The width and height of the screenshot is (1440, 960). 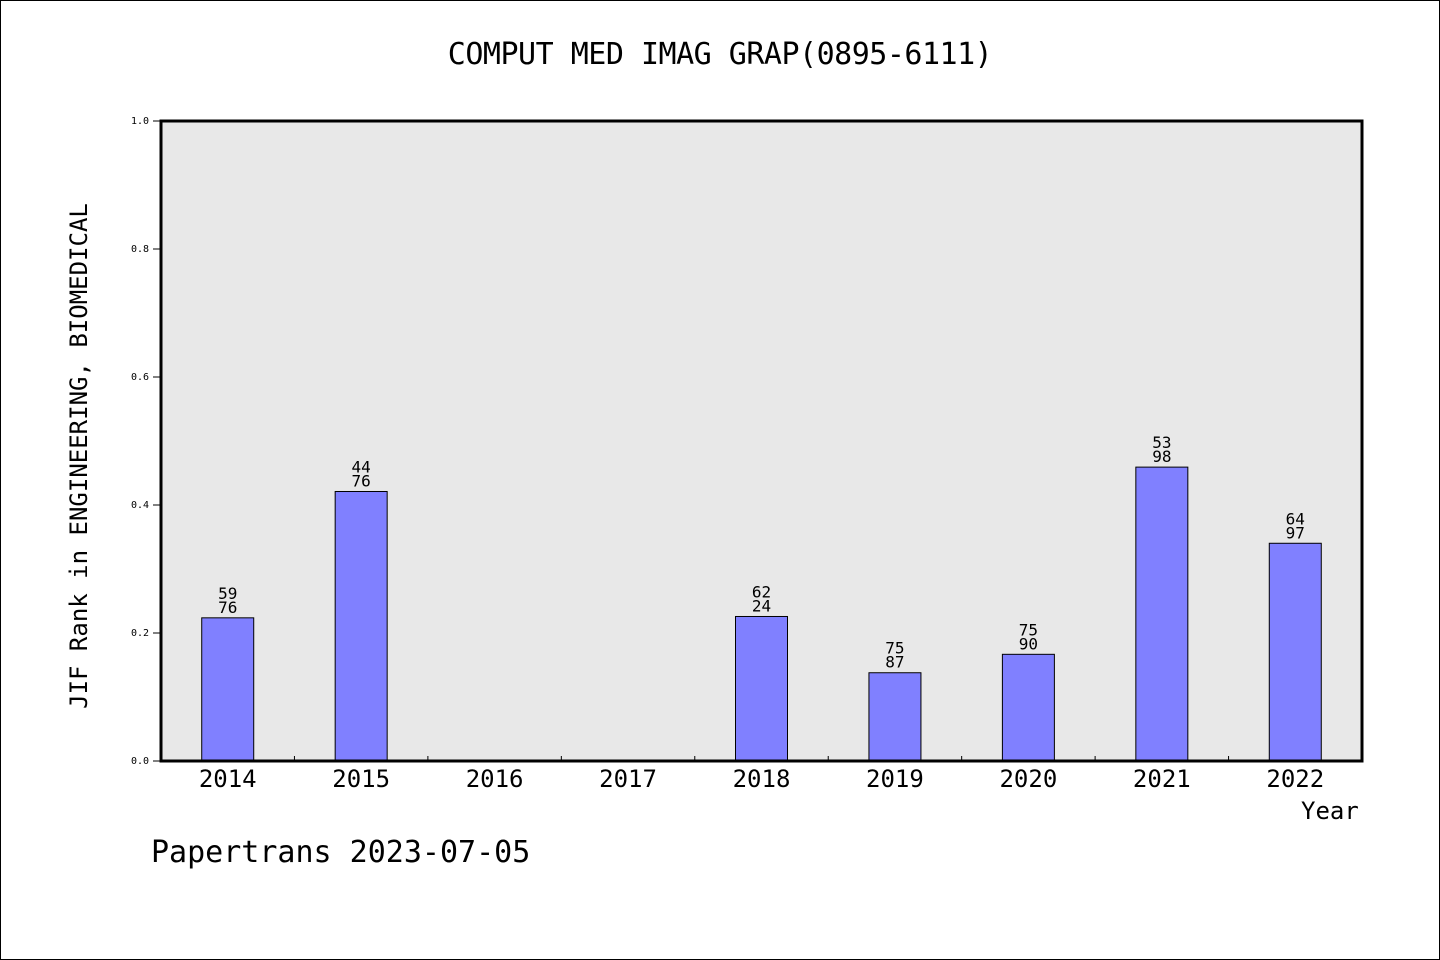 What do you see at coordinates (1330, 811) in the screenshot?
I see `x-axis-label: Year` at bounding box center [1330, 811].